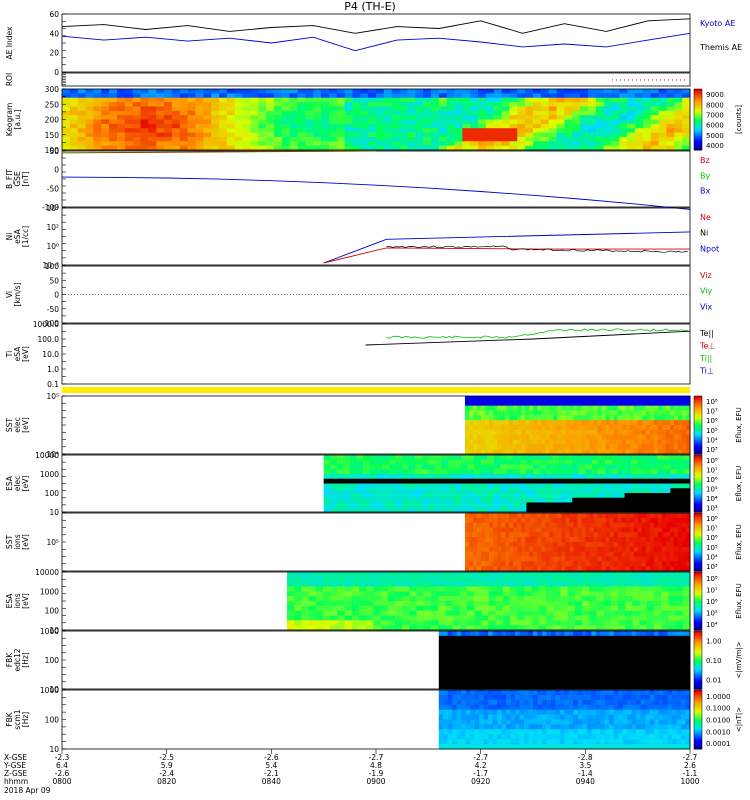 This screenshot has width=750, height=800. What do you see at coordinates (698, 133) in the screenshot?
I see `keogram-colorbar-cell` at bounding box center [698, 133].